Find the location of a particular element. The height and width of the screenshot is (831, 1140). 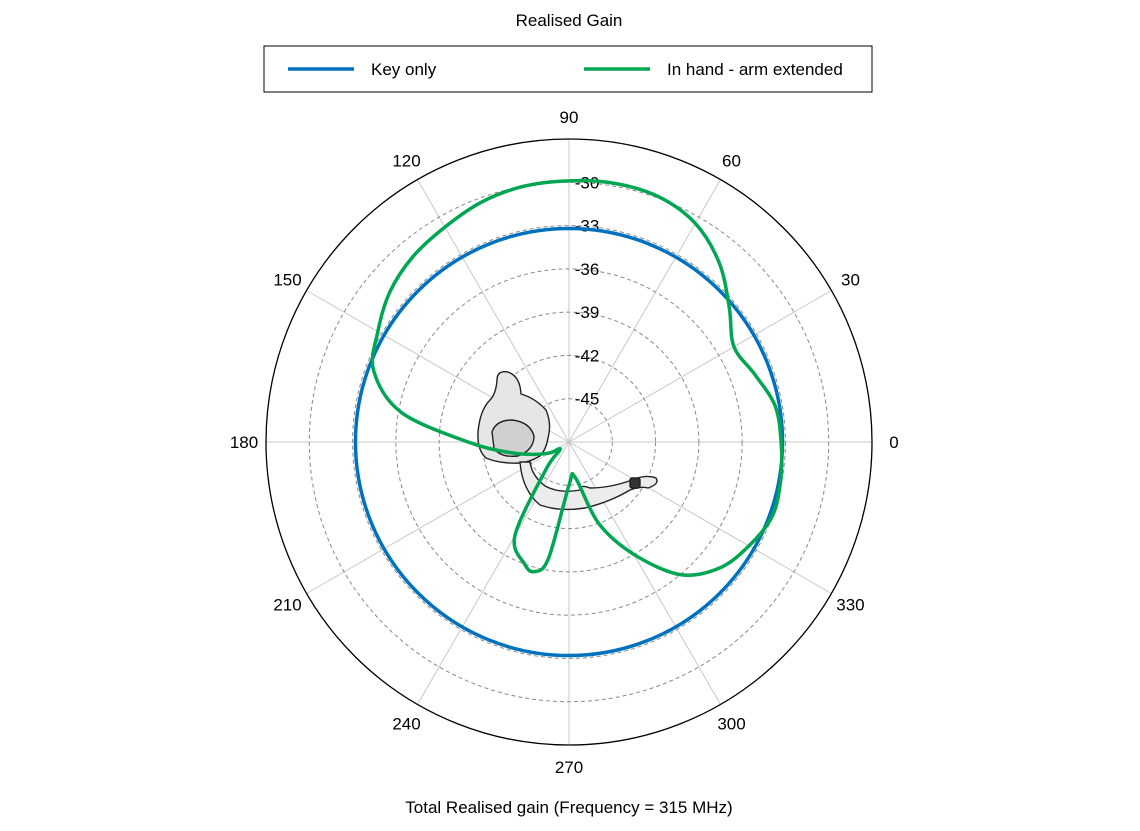

legend-label-key-only: Key only is located at coordinates (404, 69).